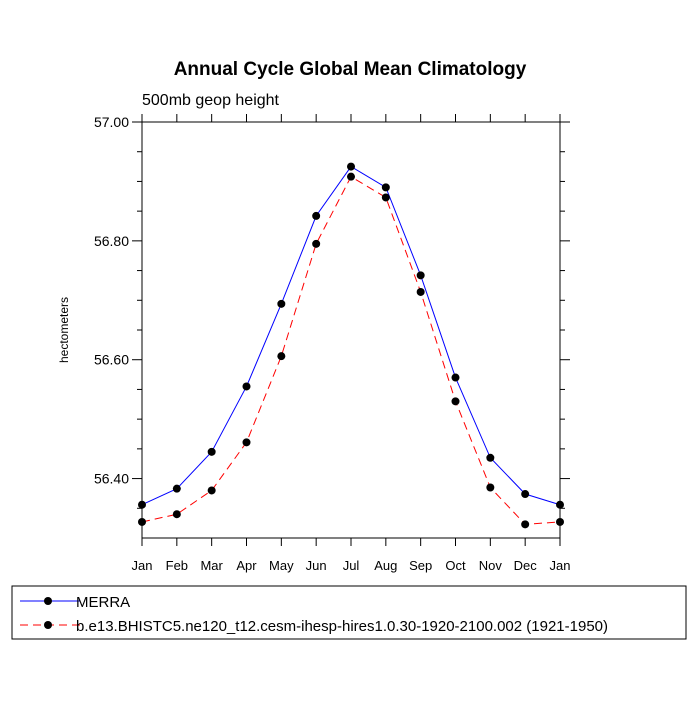 This screenshot has height=705, width=700. What do you see at coordinates (64, 330) in the screenshot?
I see `y-axis-label: hectometers` at bounding box center [64, 330].